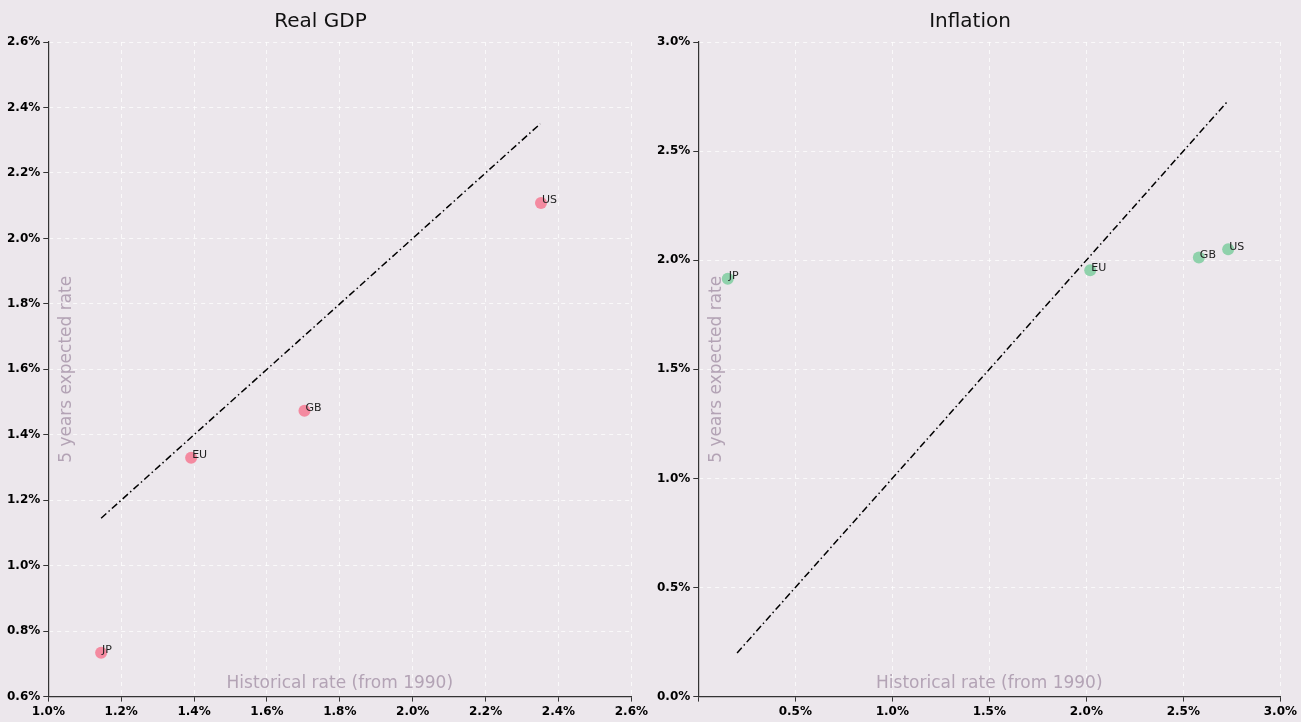 The height and width of the screenshot is (722, 1301). I want to click on x-tick-label: 2.4%, so click(558, 710).